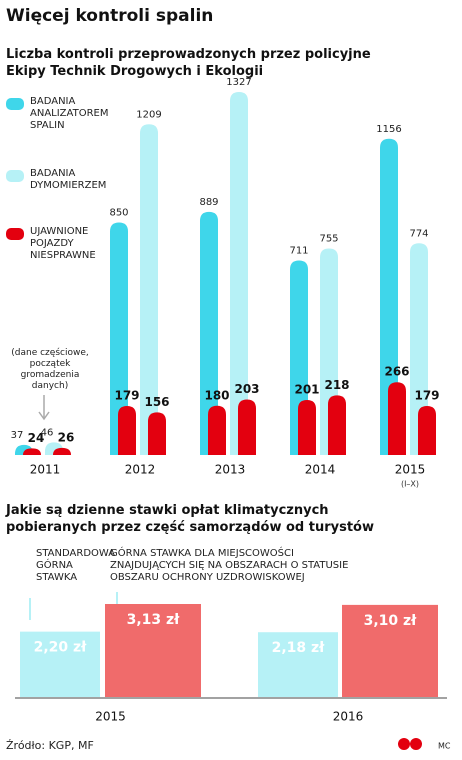  What do you see at coordinates (388, 129) in the screenshot?
I see `value-label: 1156` at bounding box center [388, 129].